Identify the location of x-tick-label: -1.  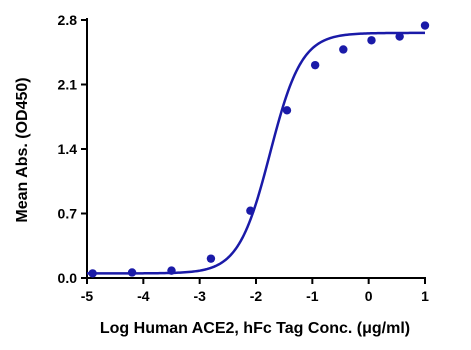
(312, 296).